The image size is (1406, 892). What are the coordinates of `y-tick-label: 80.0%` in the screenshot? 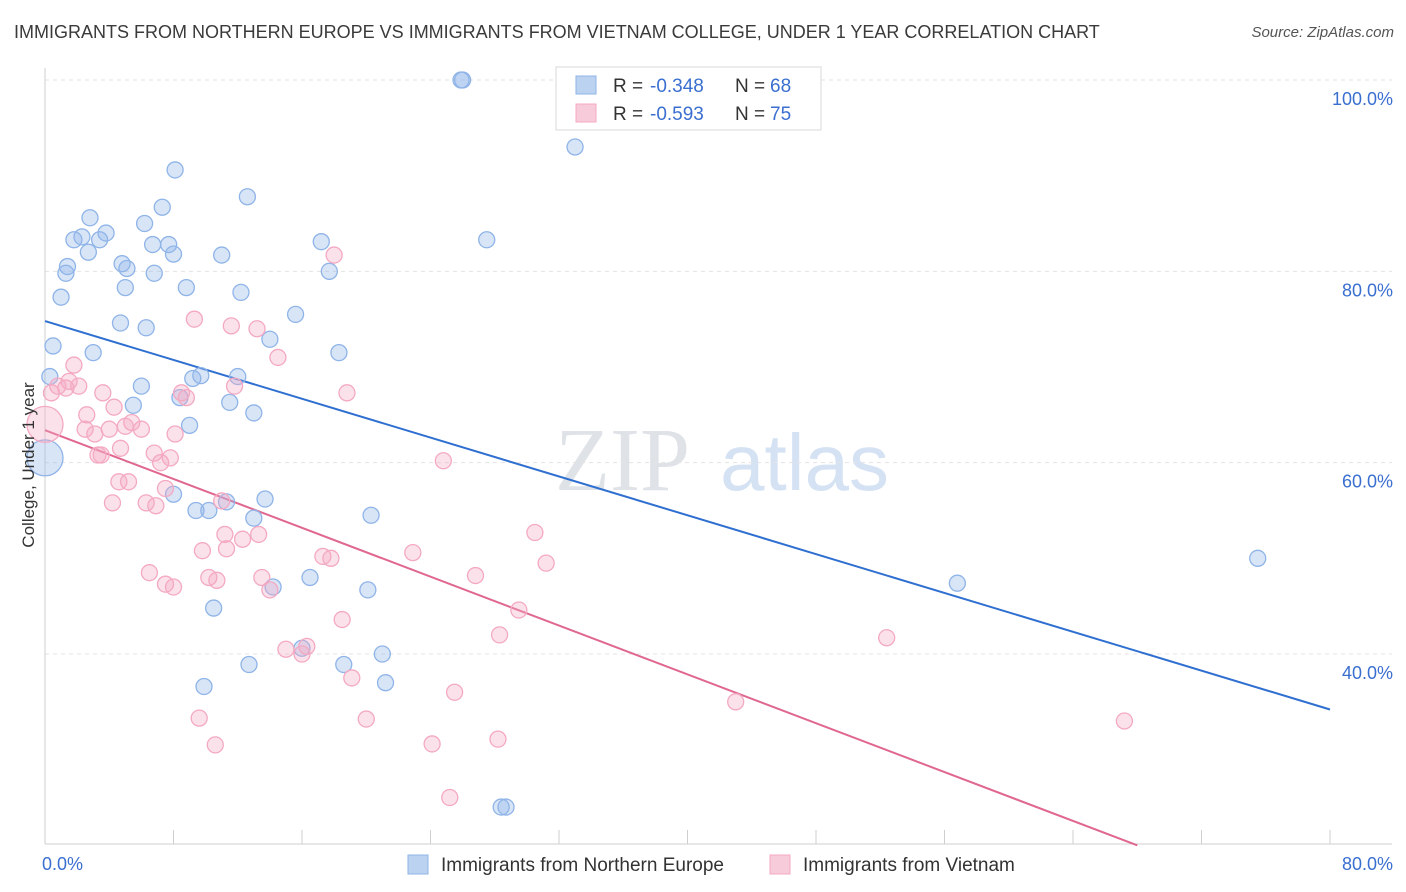 It's located at (1367, 290).